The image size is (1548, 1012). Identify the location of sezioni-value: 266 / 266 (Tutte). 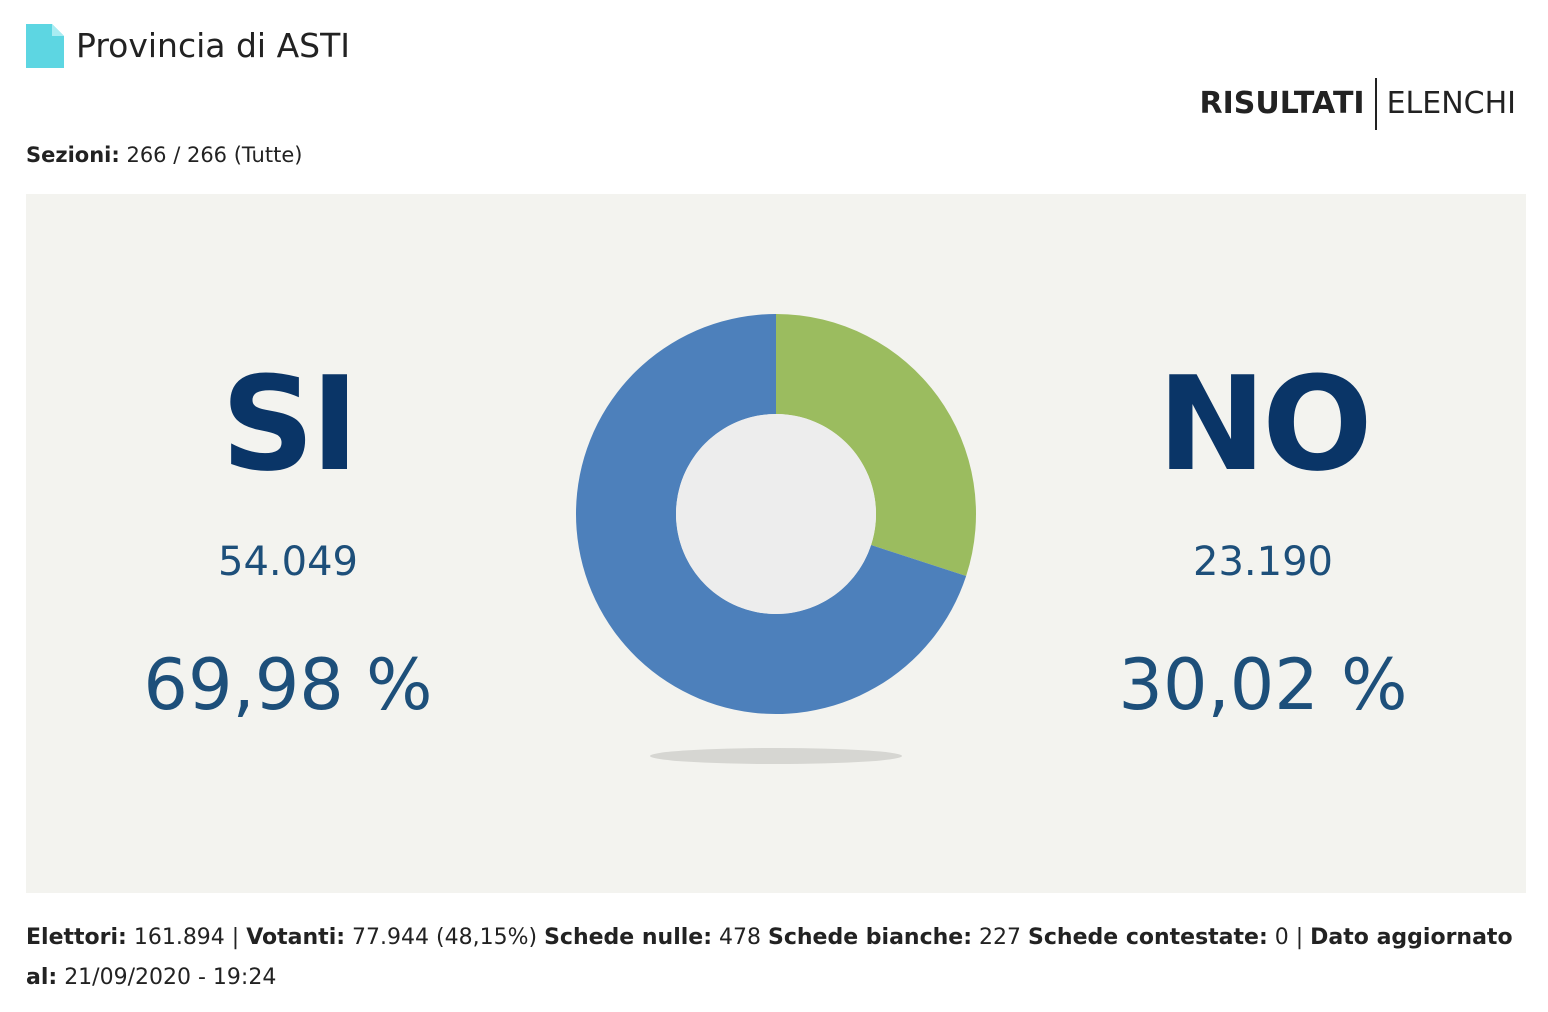
(214, 155).